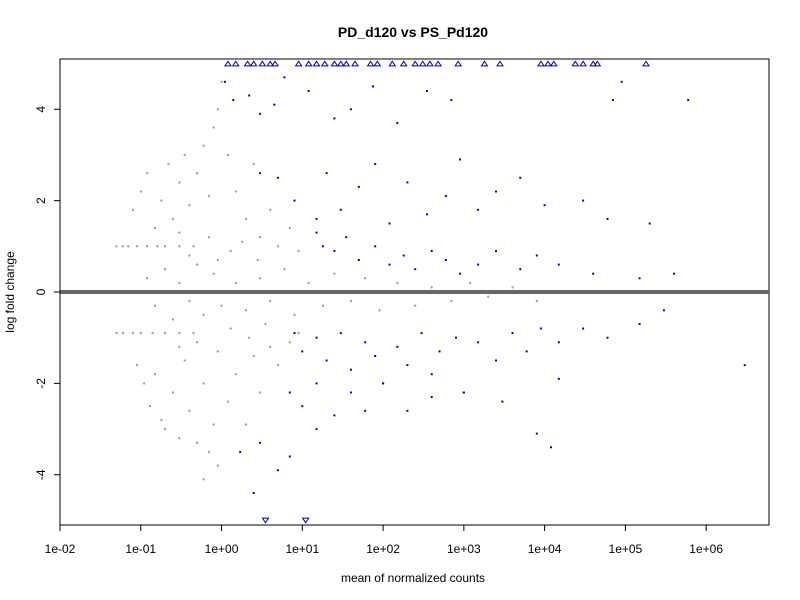 This screenshot has height=600, width=800. What do you see at coordinates (47, 293) in the screenshot?
I see `y-axis: -4 -2 0 2 4` at bounding box center [47, 293].